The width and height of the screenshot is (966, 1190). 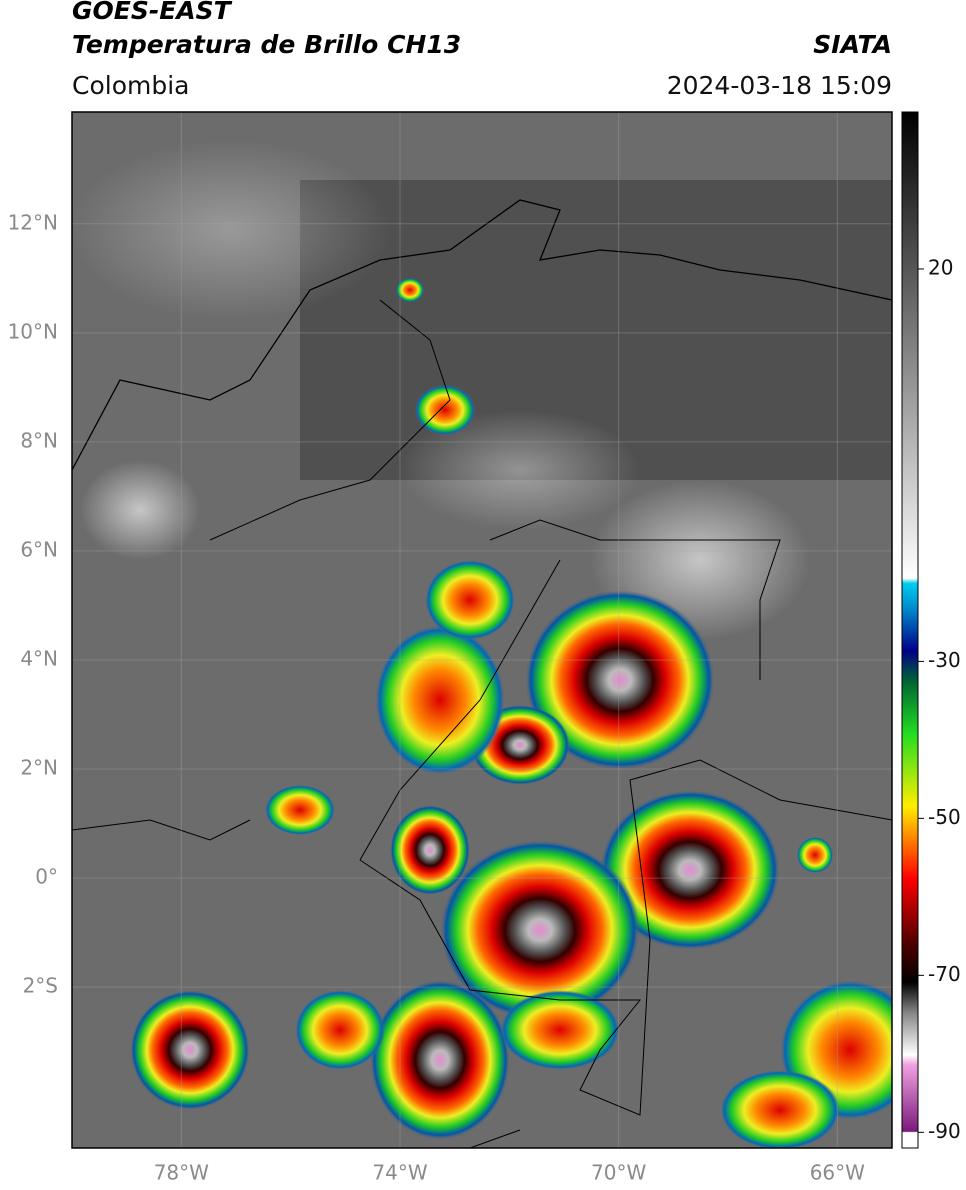 I want to click on lon-tick-label: 74°W, so click(x=399, y=1173).